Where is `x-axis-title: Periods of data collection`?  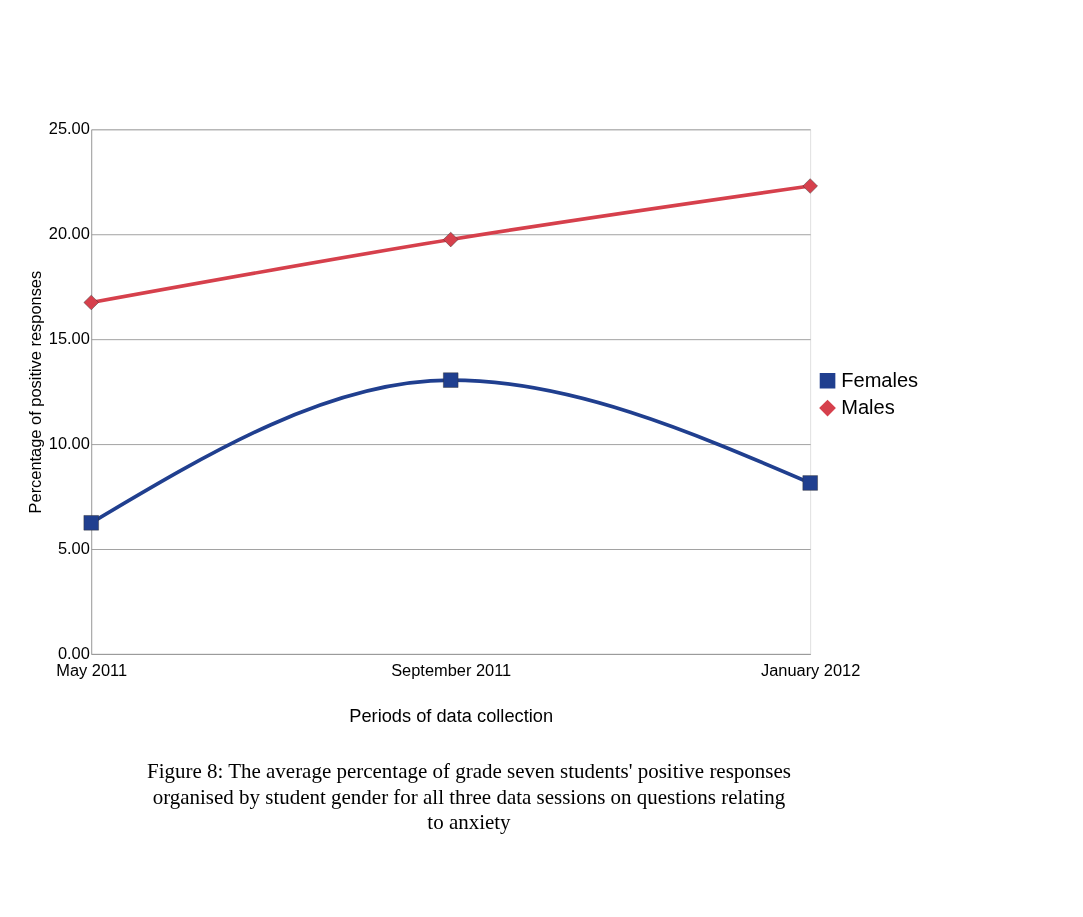
x-axis-title: Periods of data collection is located at coordinates (451, 715).